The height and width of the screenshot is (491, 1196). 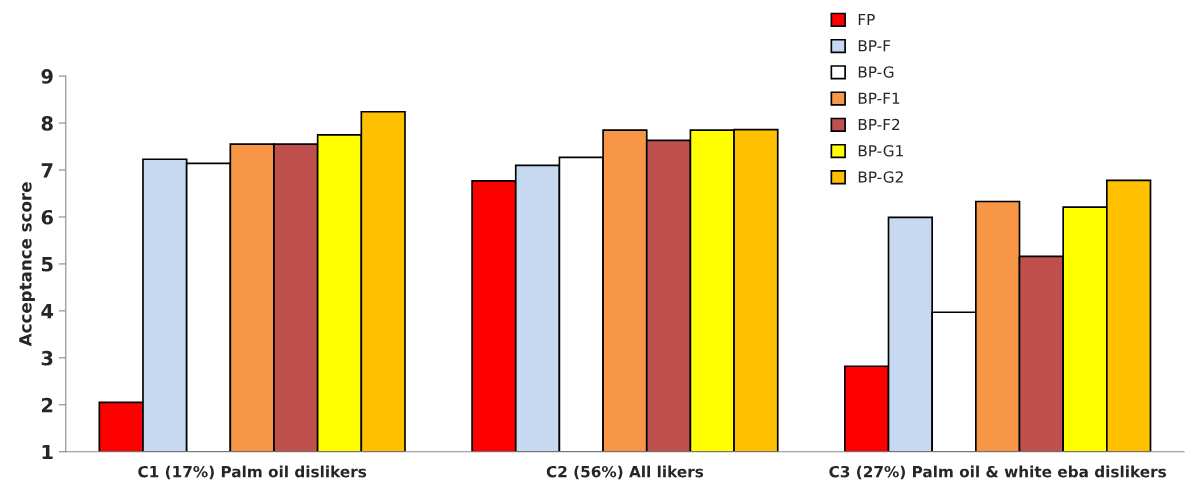 I want to click on y-tick-label: 2, so click(x=47, y=405).